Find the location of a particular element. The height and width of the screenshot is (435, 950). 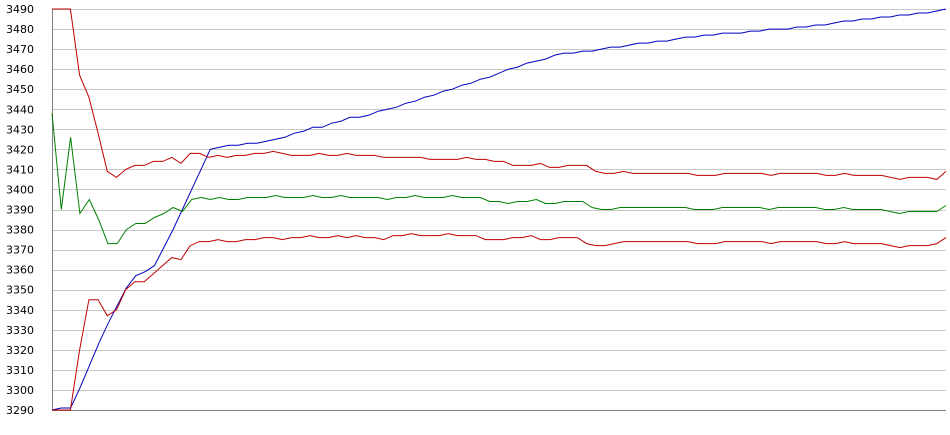

y-tick-label: 3320 is located at coordinates (20, 350).